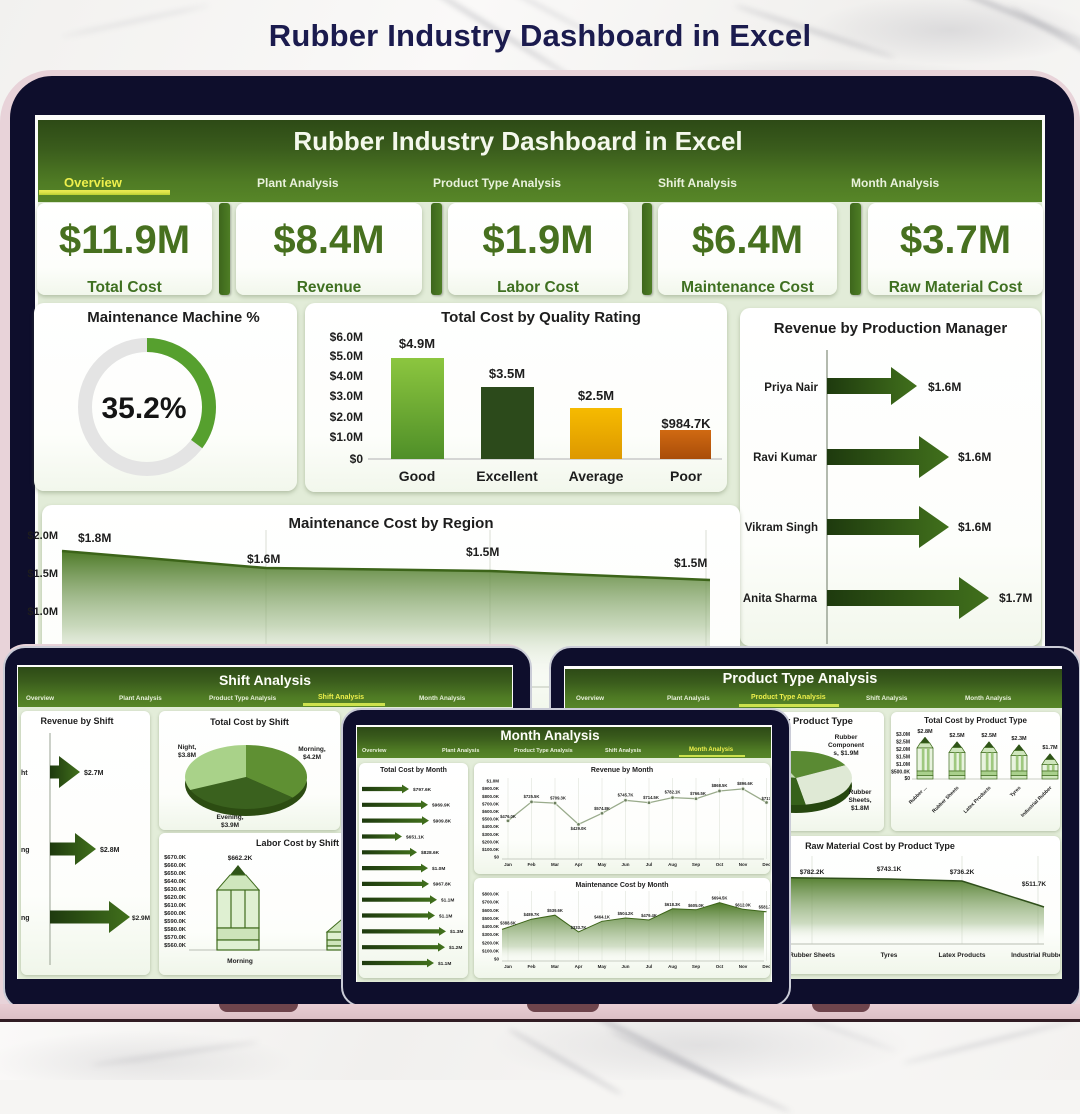 Image resolution: width=1080 pixels, height=1114 pixels. Describe the element at coordinates (602, 916) in the screenshot. I see `svg-text: $464.1K` at that location.